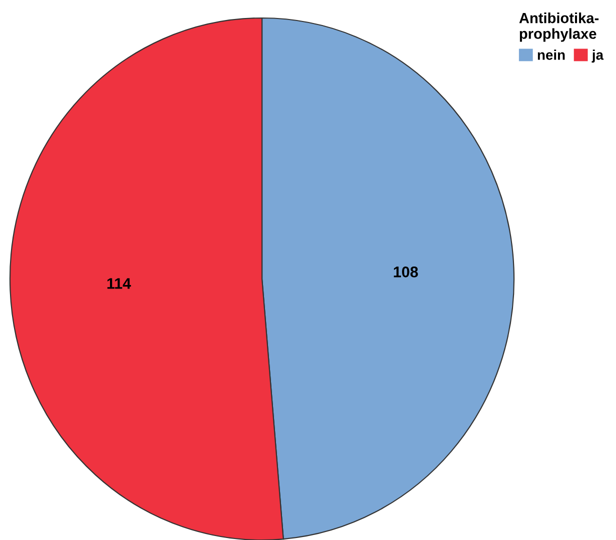 The width and height of the screenshot is (616, 540). Describe the element at coordinates (598, 56) in the screenshot. I see `legend-label: ja` at that location.